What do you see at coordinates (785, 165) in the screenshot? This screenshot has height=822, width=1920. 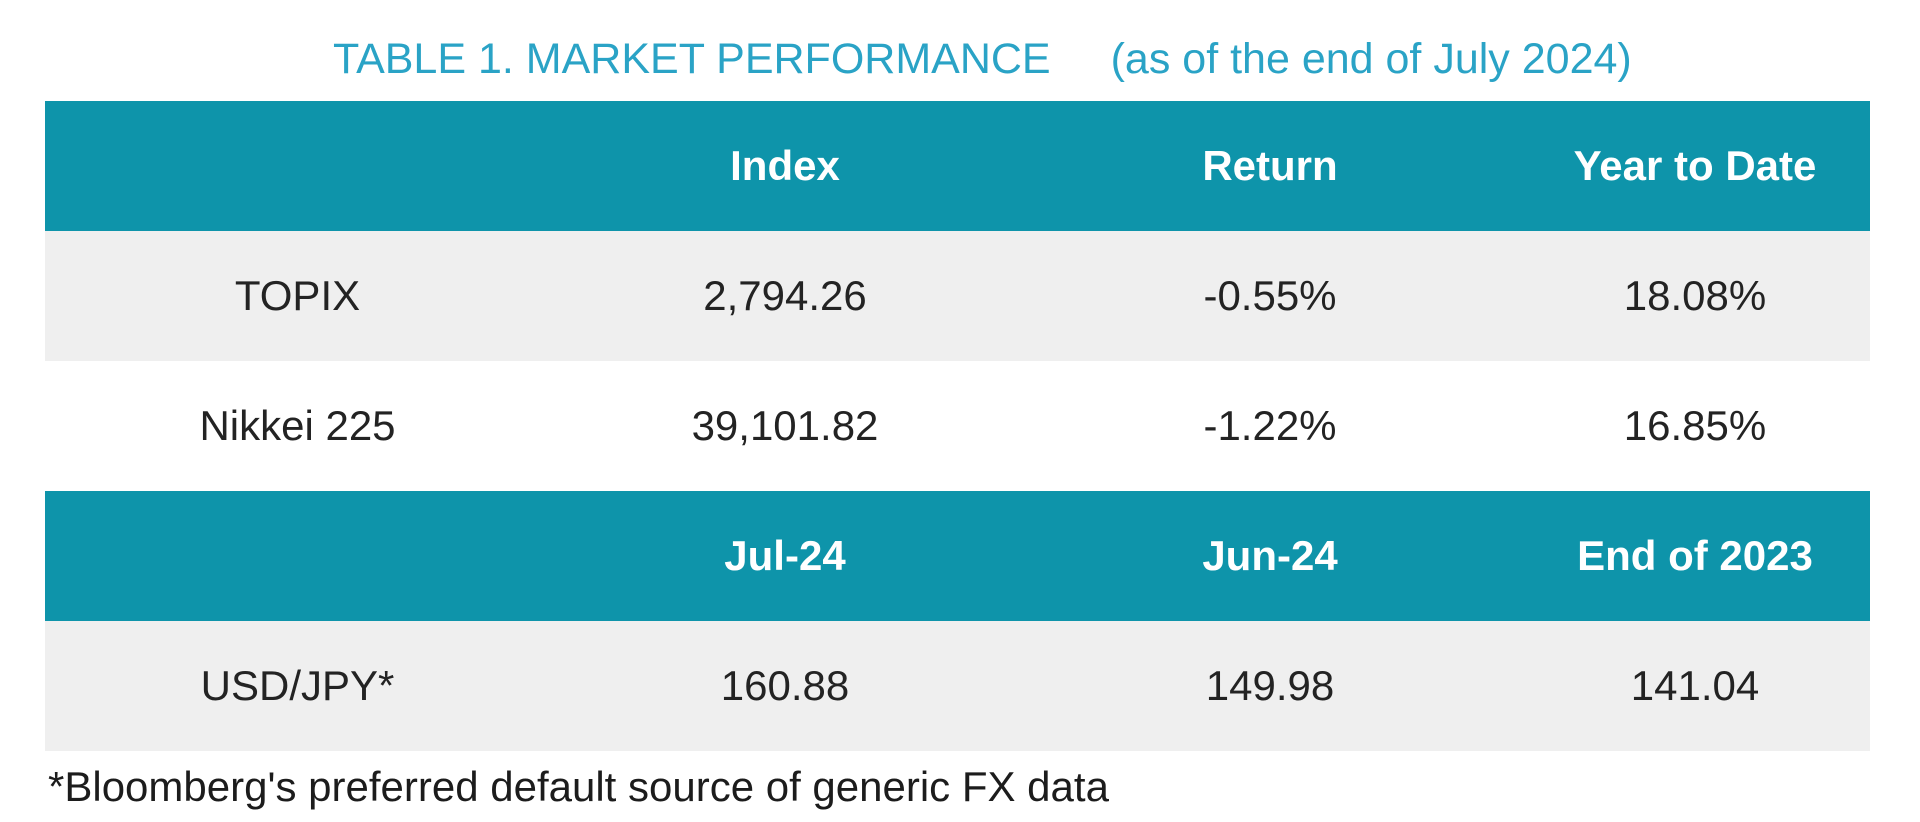 I see `index-header-index: Index` at bounding box center [785, 165].